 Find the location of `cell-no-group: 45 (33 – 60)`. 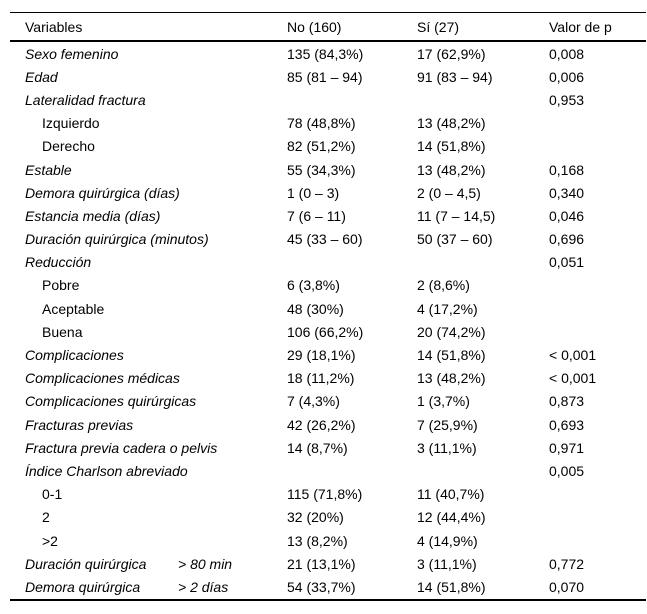

cell-no-group: 45 (33 – 60) is located at coordinates (325, 239).